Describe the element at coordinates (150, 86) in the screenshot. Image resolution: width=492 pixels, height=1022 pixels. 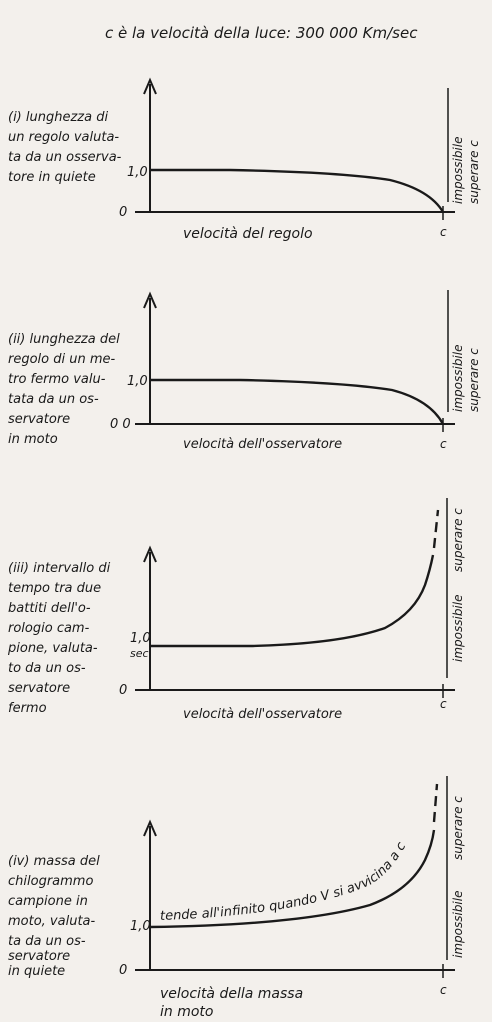
I see `panel-1-y-arrow` at that location.